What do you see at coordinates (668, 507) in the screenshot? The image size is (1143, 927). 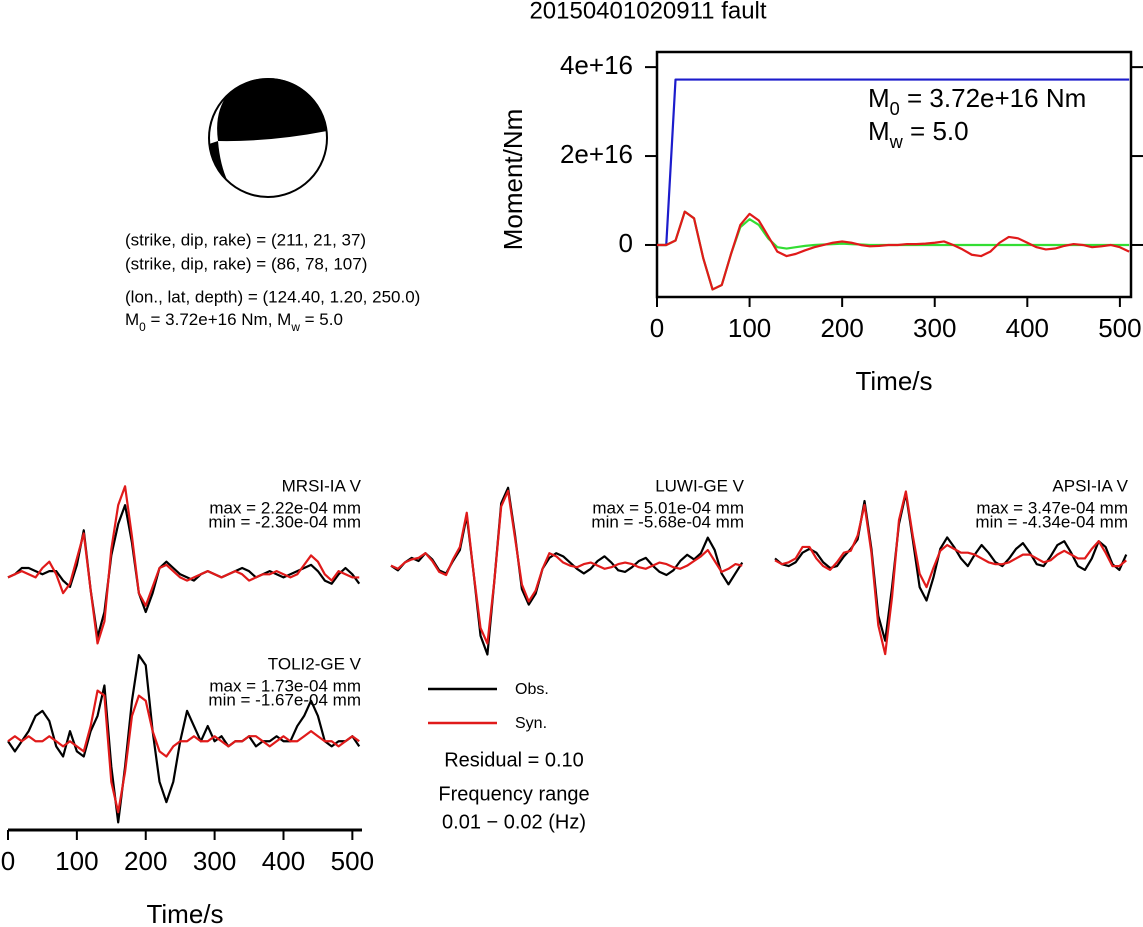 I see `max-label: max = 5.01e-04 mm` at bounding box center [668, 507].